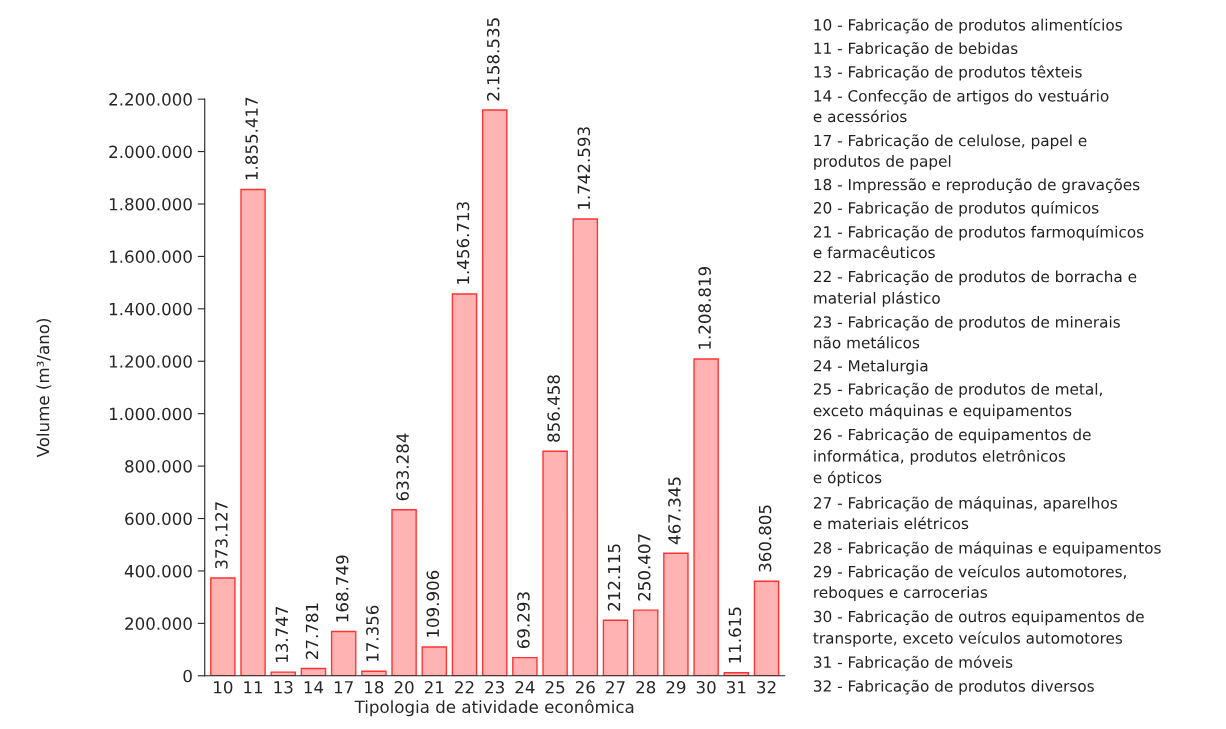 This screenshot has width=1226, height=729. I want to click on data-label: 1.742.593, so click(584, 168).